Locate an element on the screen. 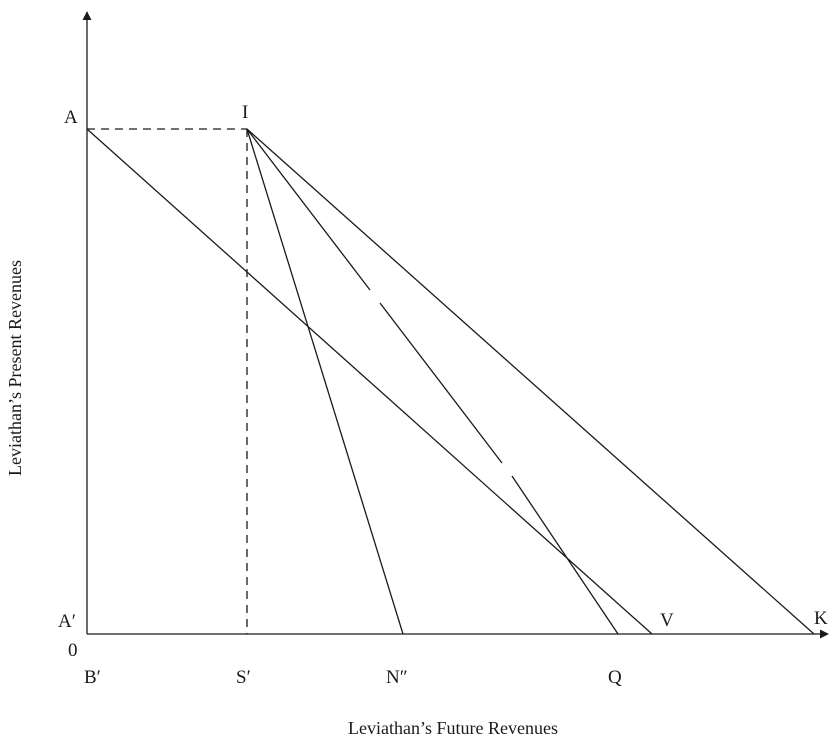 This screenshot has width=832, height=739. label-K: K is located at coordinates (821, 618).